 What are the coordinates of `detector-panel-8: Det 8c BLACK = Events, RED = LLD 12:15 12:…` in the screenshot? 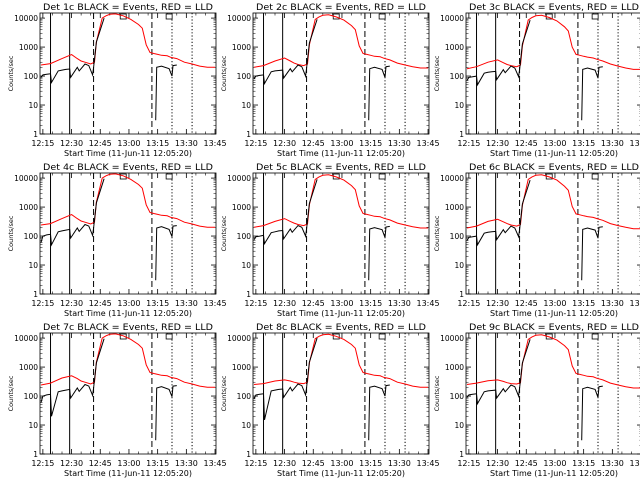 It's located at (330, 400).